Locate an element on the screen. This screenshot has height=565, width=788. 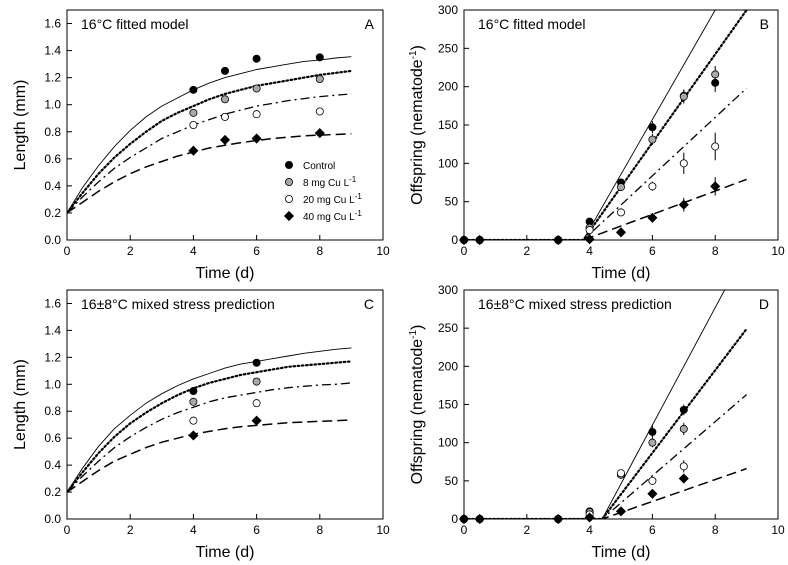
legend-label-cu40: 40 mg Cu L-1 is located at coordinates (332, 216).